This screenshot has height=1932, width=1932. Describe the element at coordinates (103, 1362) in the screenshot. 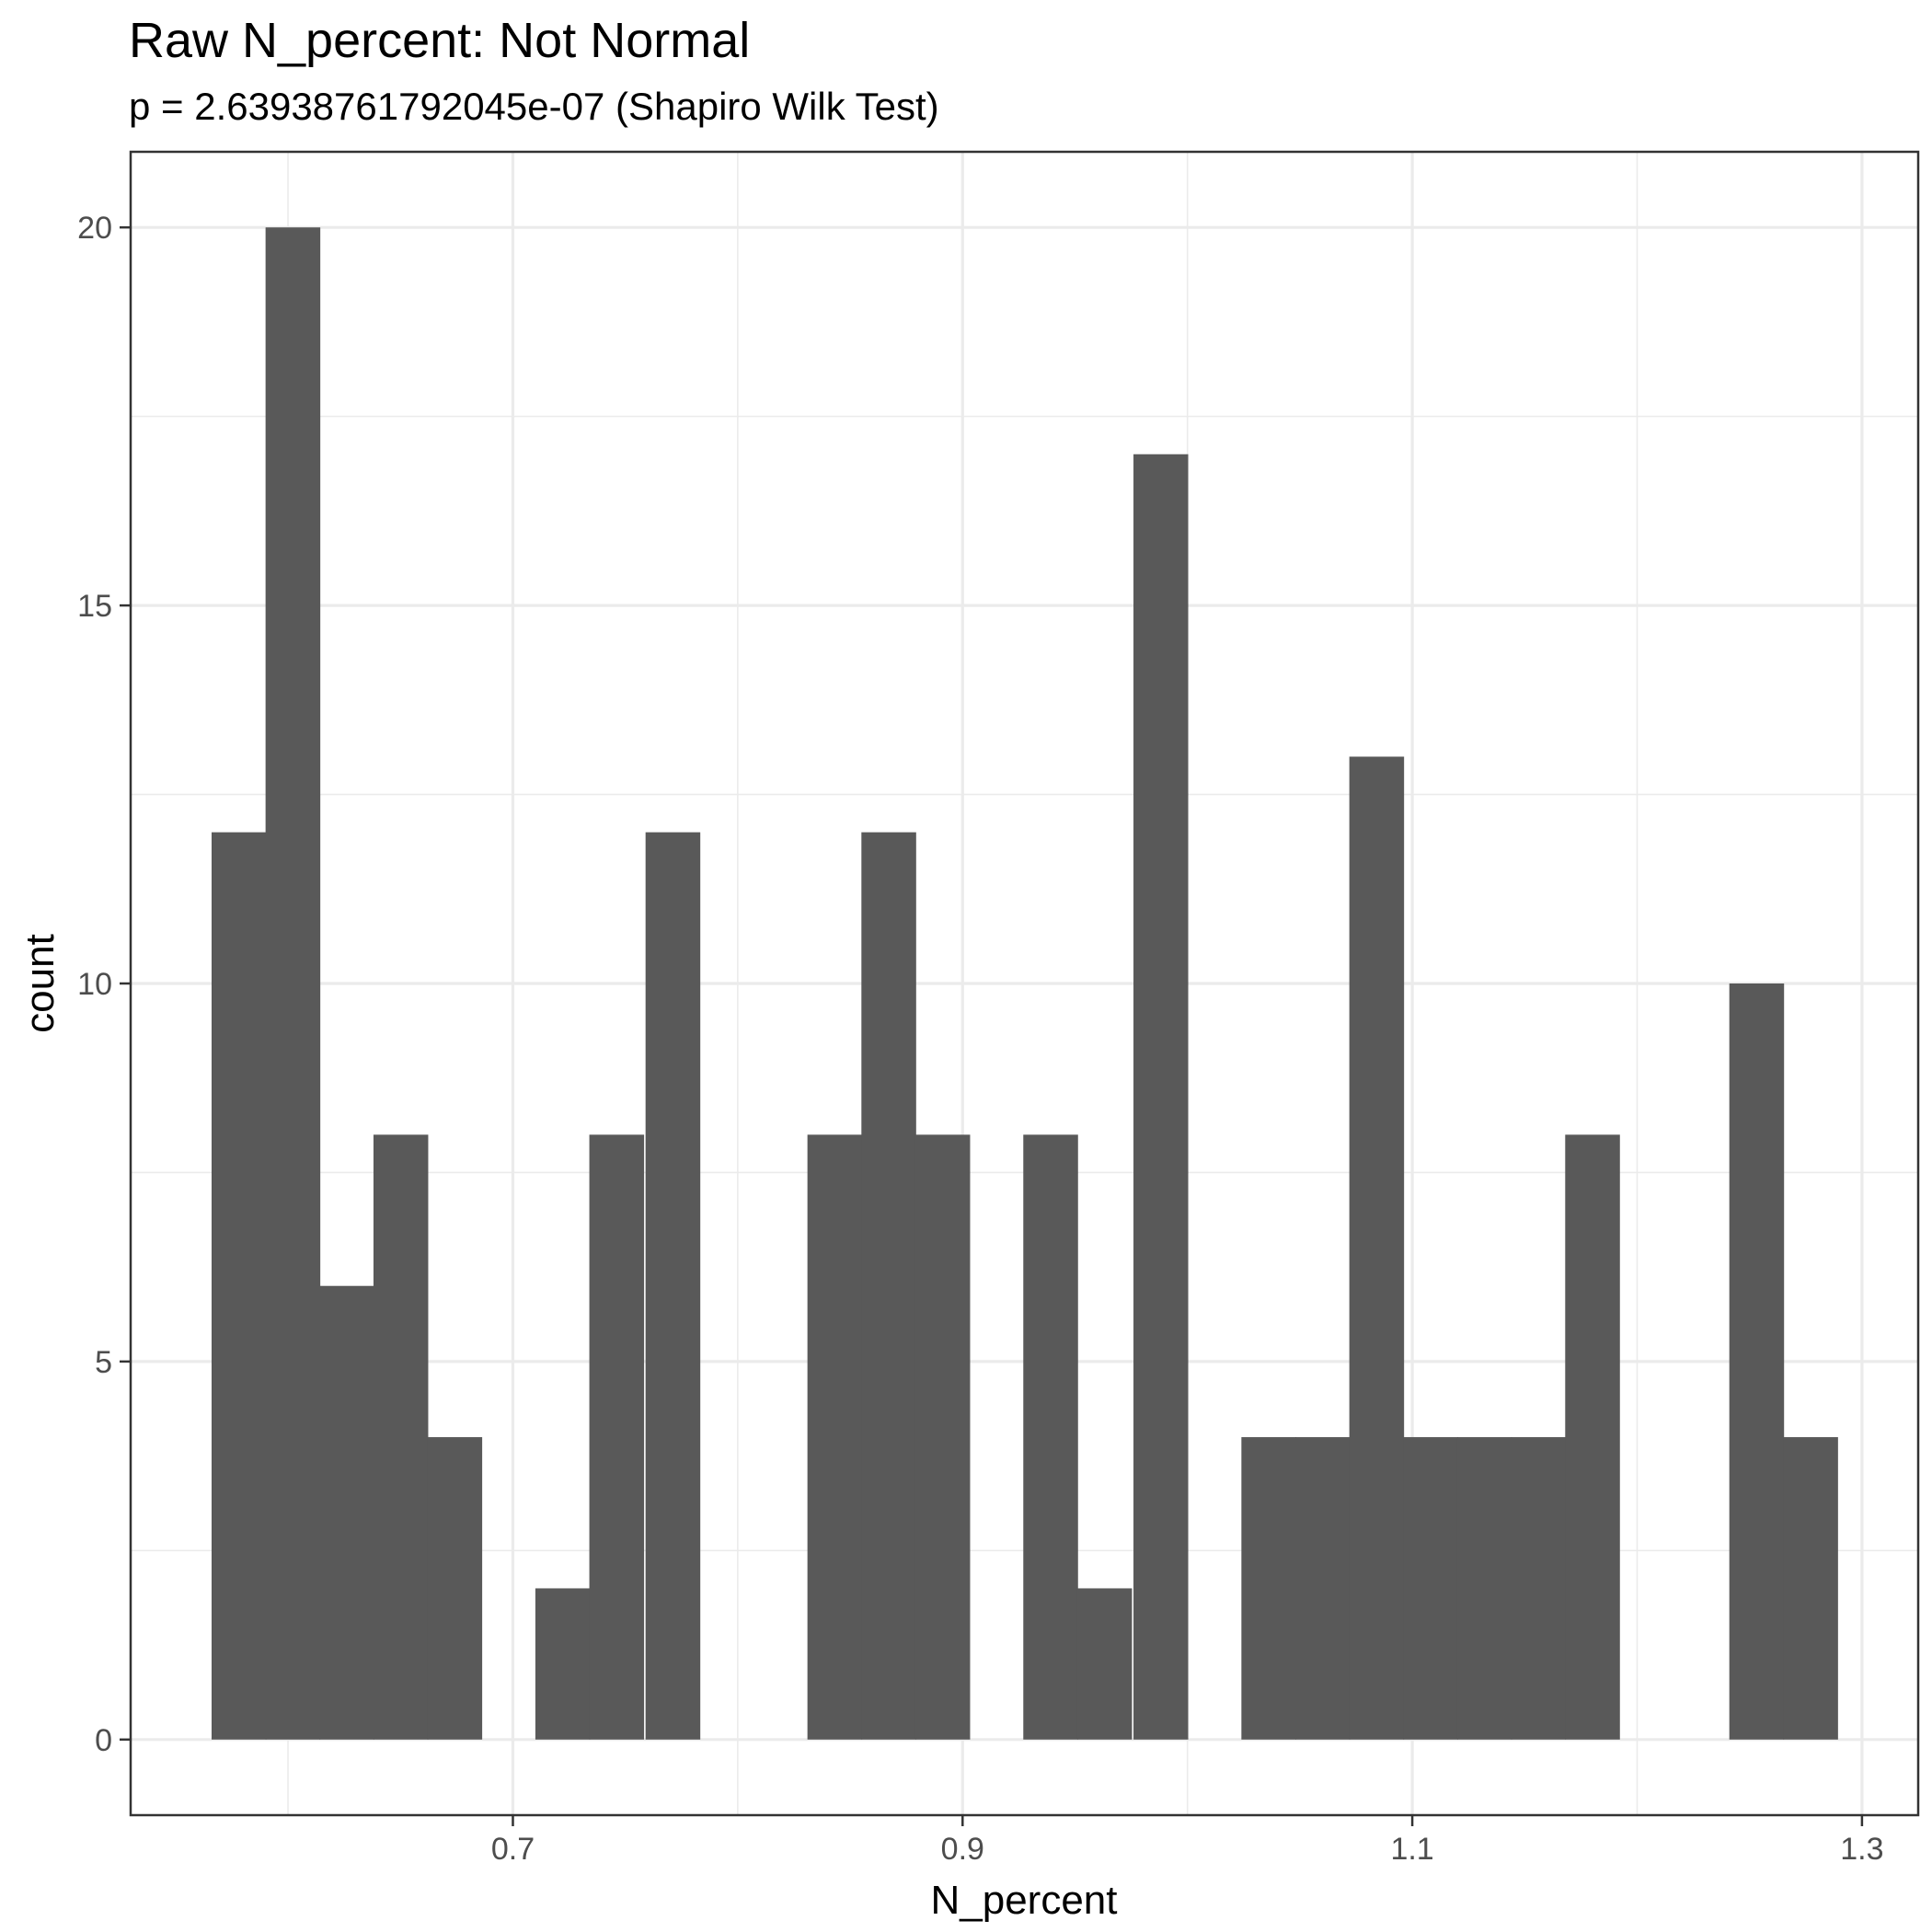

I see `y-tick-label: 5` at that location.